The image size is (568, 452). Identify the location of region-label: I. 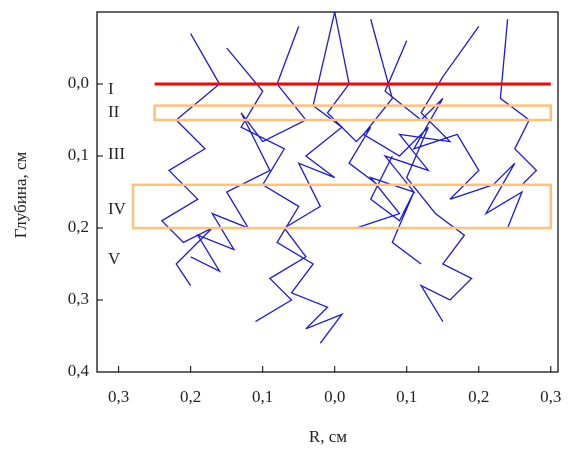
(111, 88).